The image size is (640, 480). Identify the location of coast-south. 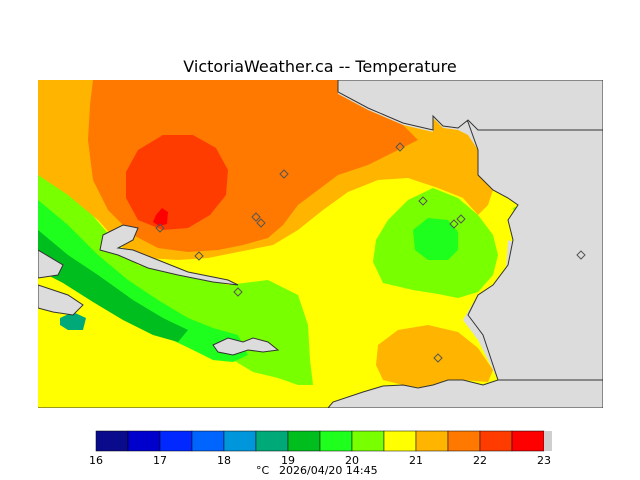
(320, 393).